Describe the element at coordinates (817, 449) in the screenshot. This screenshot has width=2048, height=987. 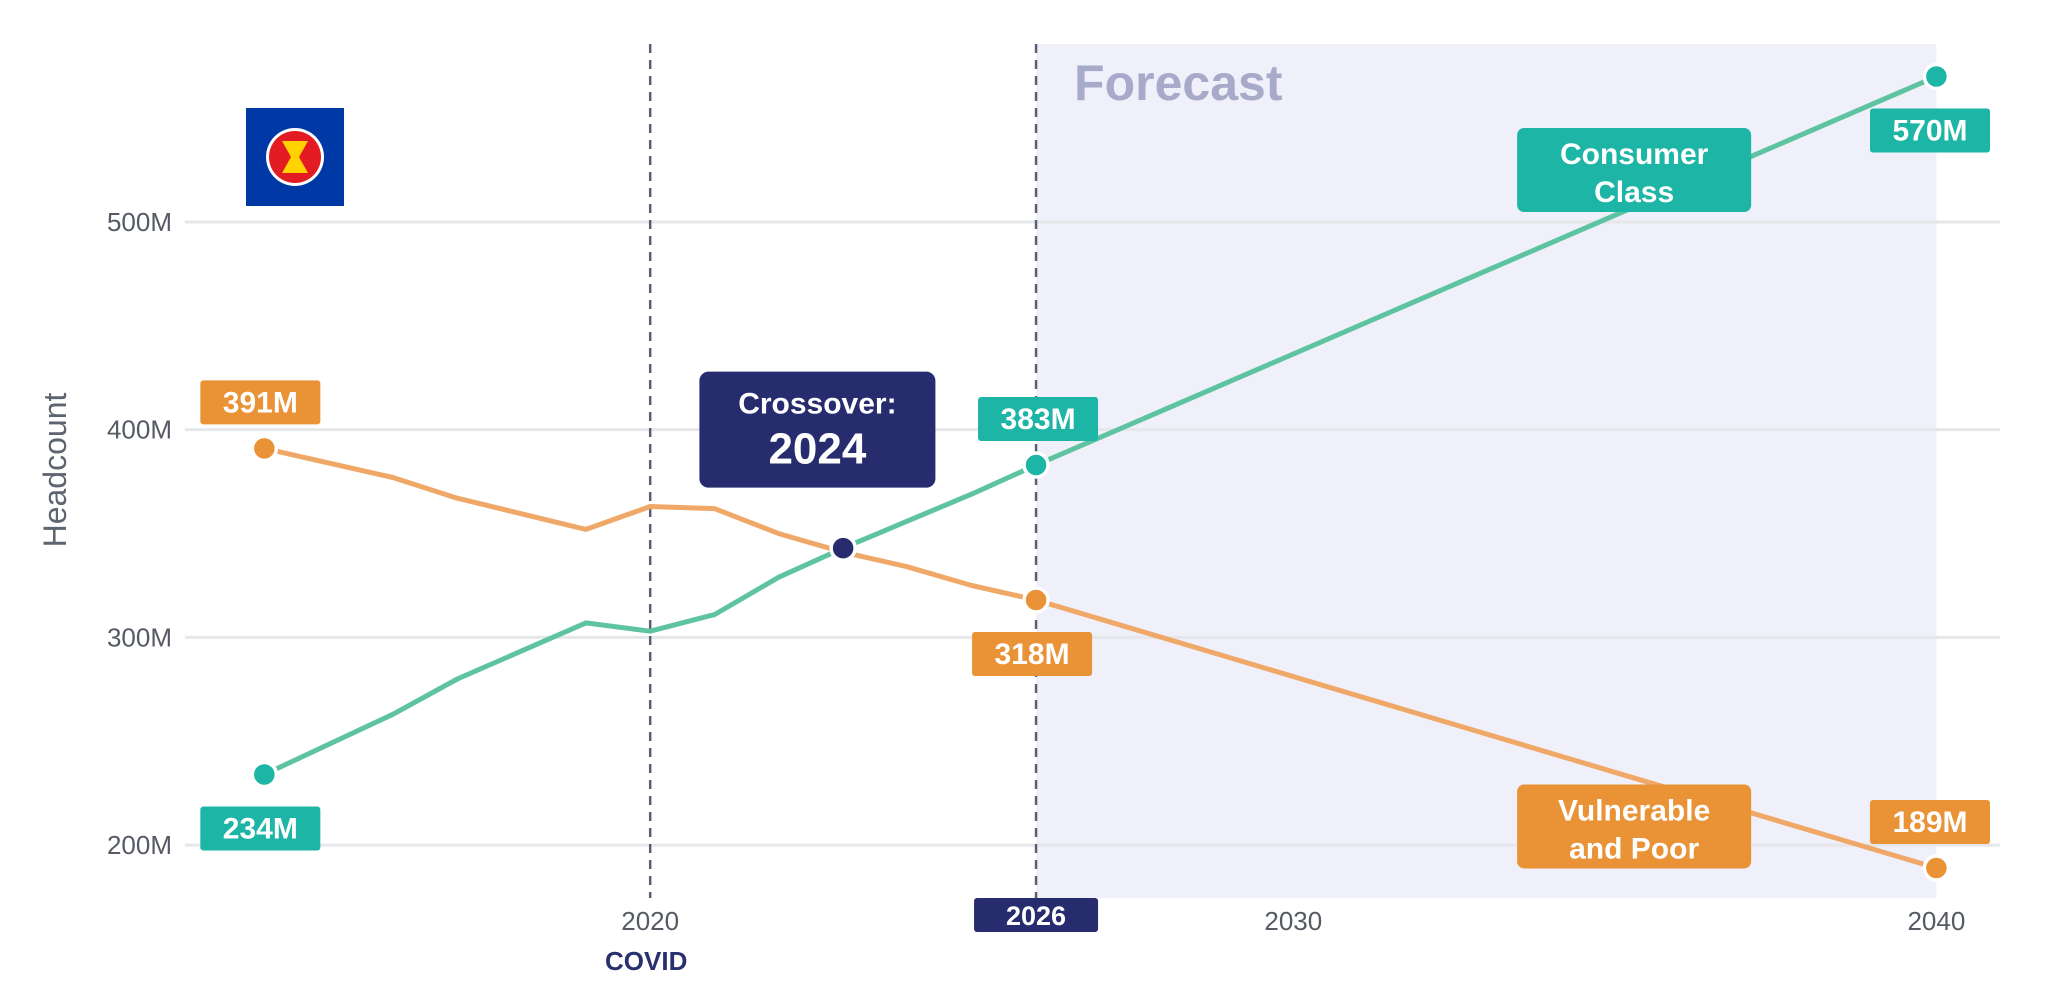
I see `crossover-year: 2024` at that location.